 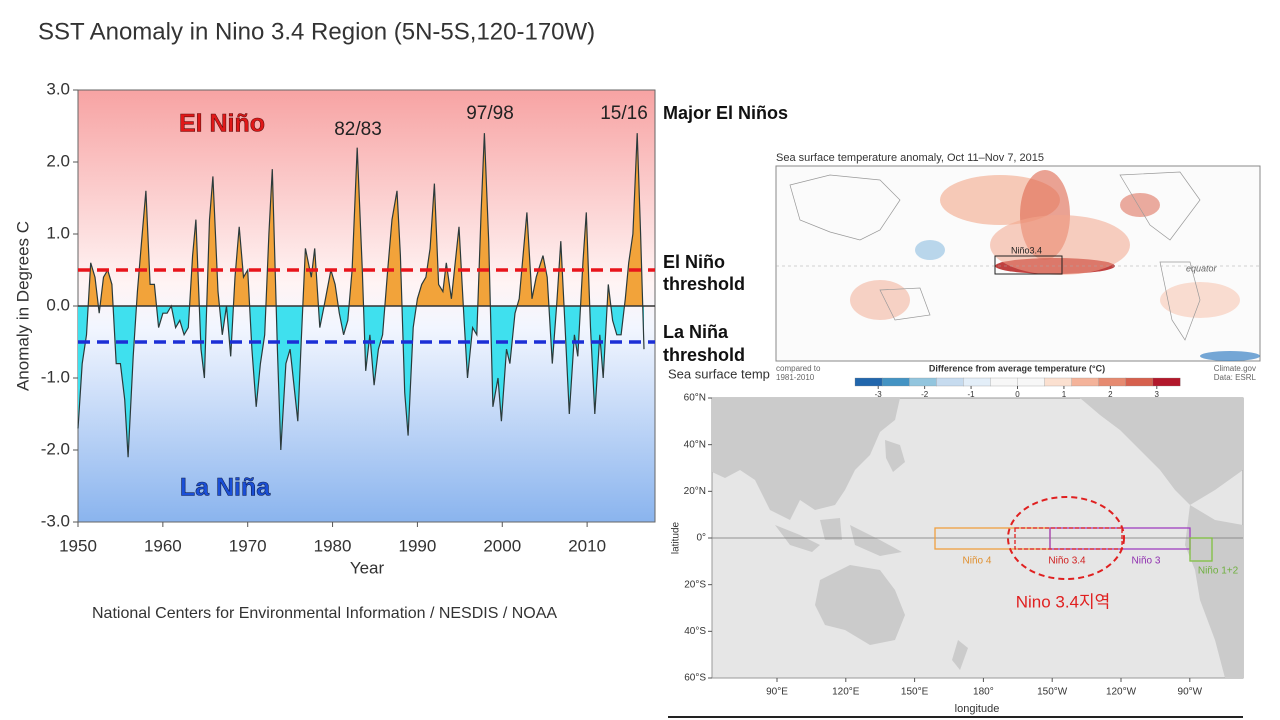 What do you see at coordinates (777, 692) in the screenshot?
I see `lon-tick-label: 90°E` at bounding box center [777, 692].